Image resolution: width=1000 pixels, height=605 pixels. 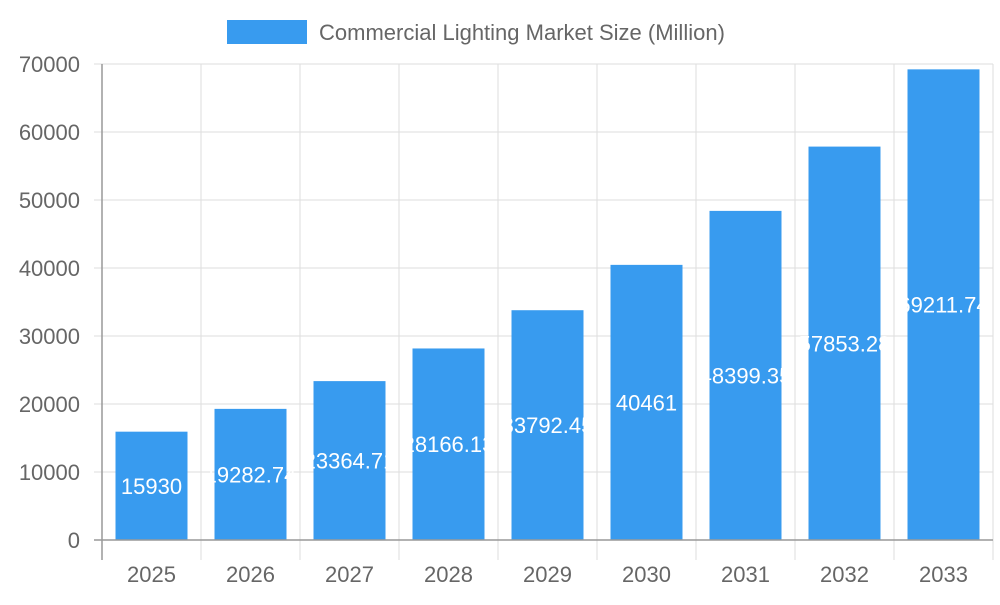 What do you see at coordinates (49, 268) in the screenshot?
I see `y-tick-label: 40000` at bounding box center [49, 268].